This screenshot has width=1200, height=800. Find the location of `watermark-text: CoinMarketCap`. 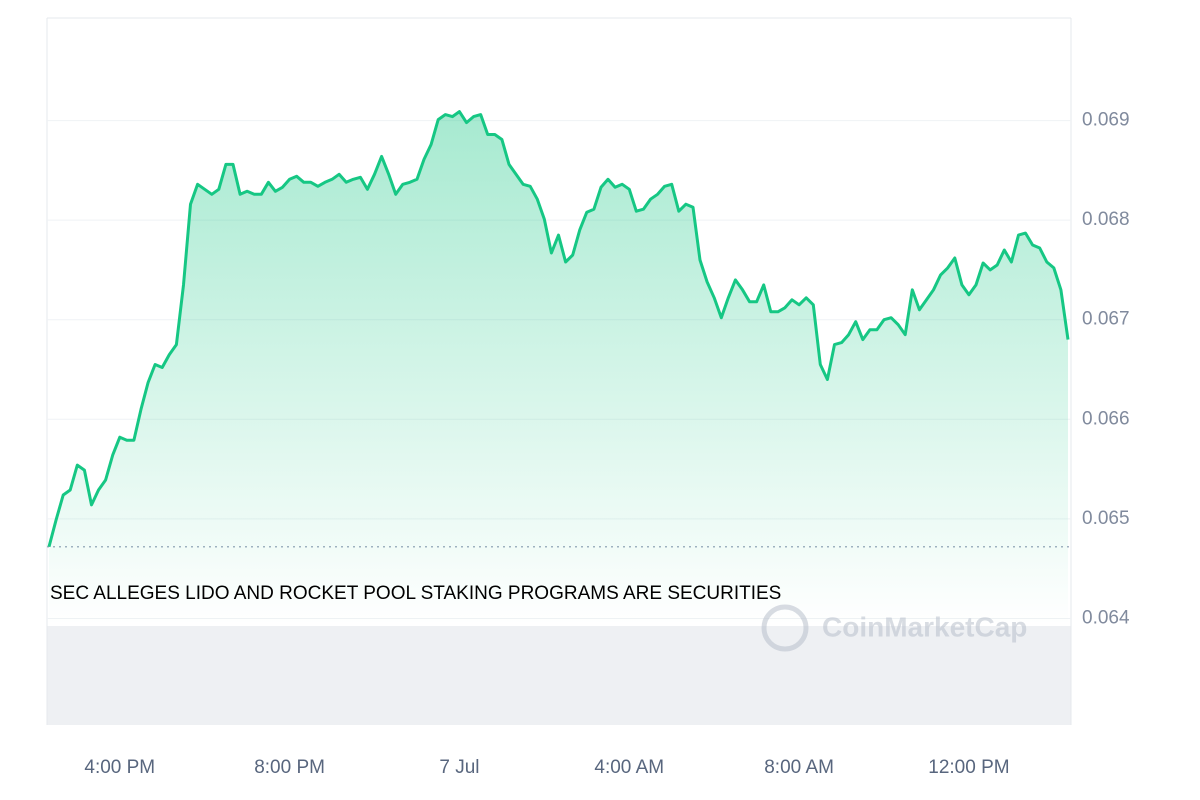

watermark-text: CoinMarketCap is located at coordinates (924, 626).